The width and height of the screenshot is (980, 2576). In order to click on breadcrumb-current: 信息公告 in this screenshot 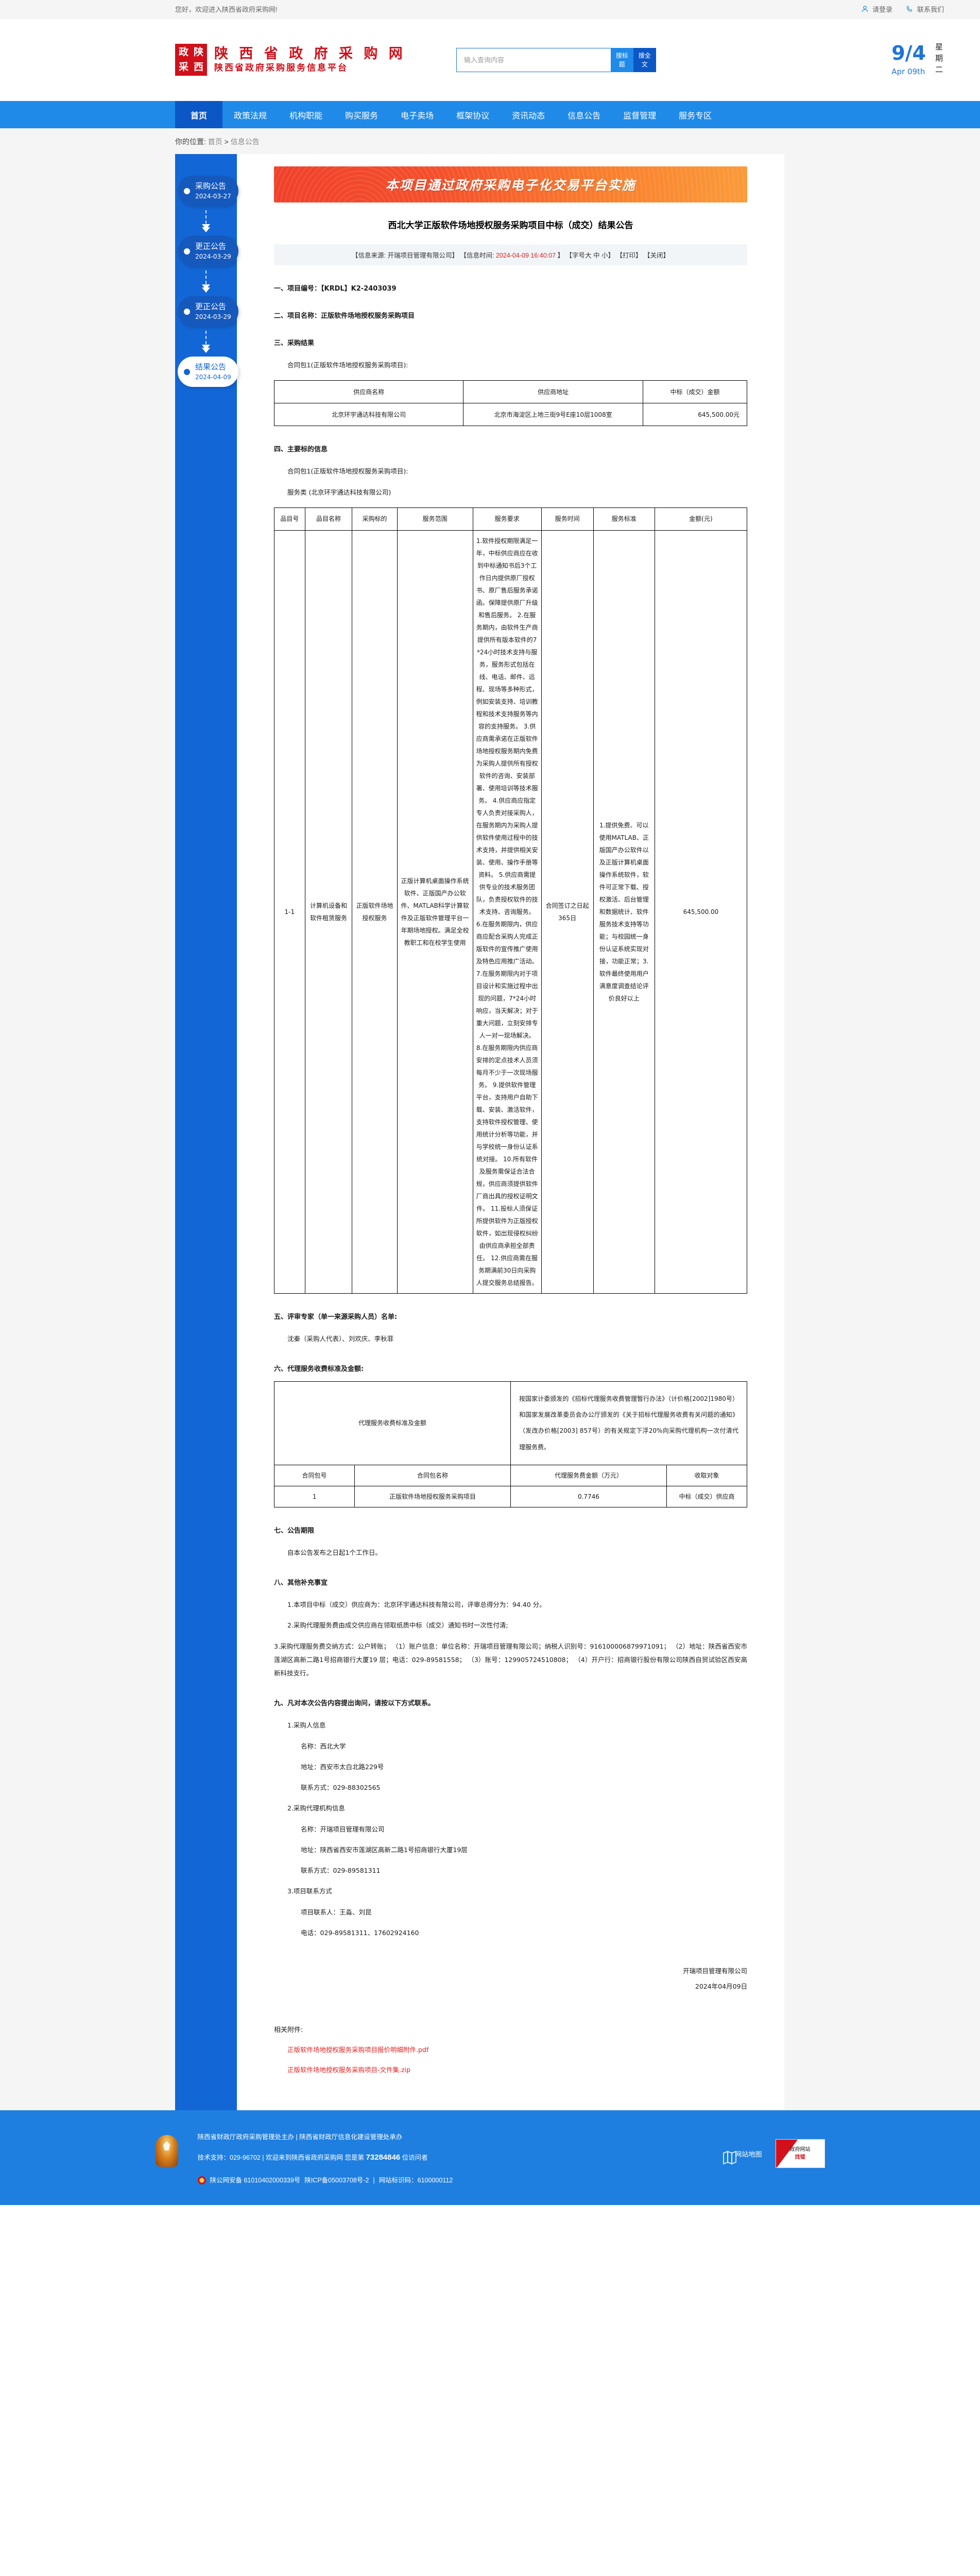, I will do `click(245, 142)`.